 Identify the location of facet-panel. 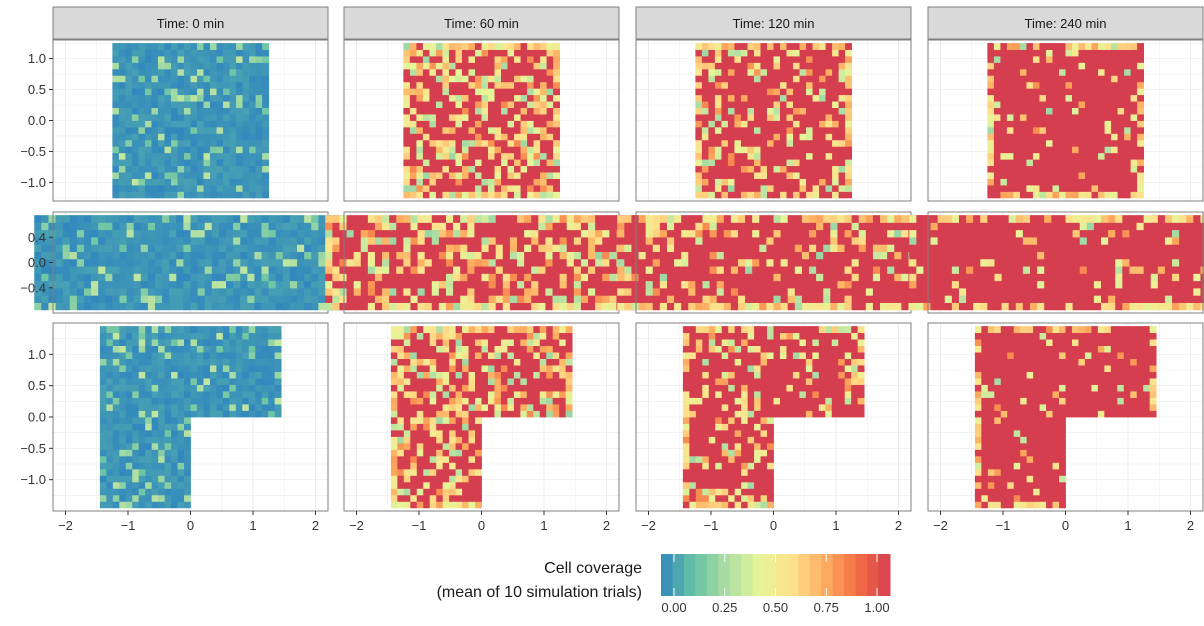
(190, 120).